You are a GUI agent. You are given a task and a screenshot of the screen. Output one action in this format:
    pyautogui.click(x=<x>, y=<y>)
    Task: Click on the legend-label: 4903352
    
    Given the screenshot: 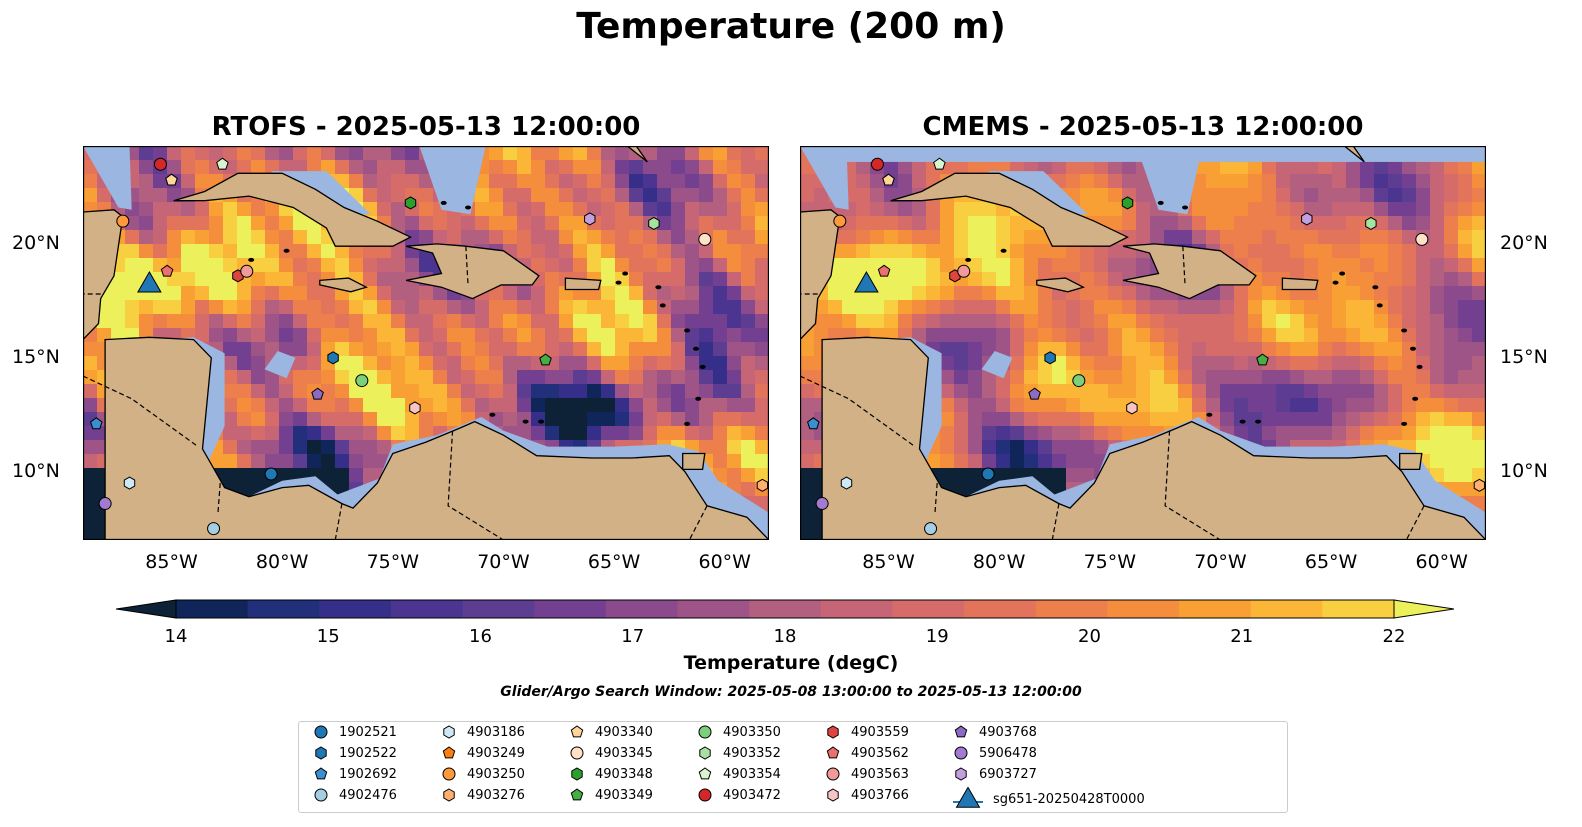 What is the action you would take?
    pyautogui.click(x=752, y=753)
    